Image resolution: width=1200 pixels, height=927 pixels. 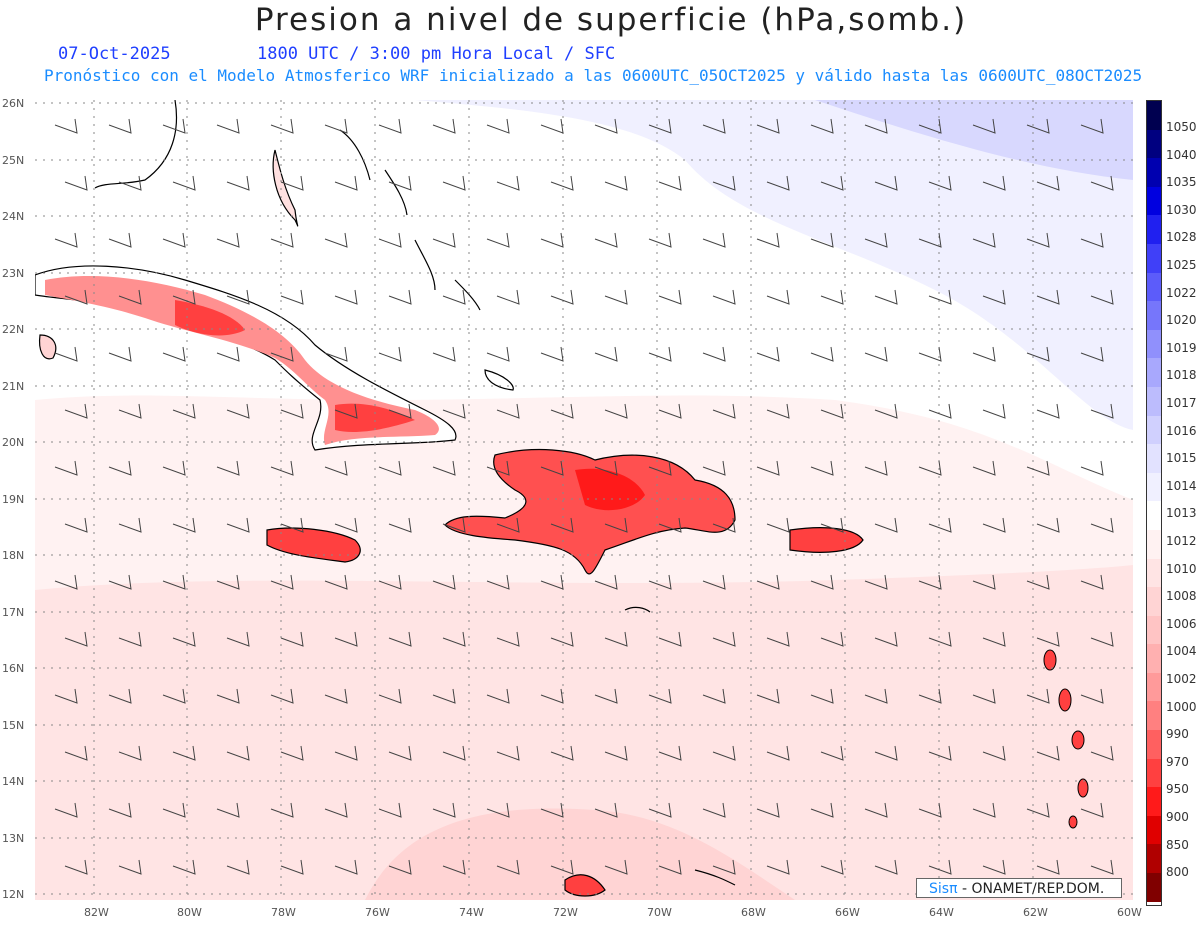 I want to click on colorbar-label: 1017, so click(x=1181, y=403).